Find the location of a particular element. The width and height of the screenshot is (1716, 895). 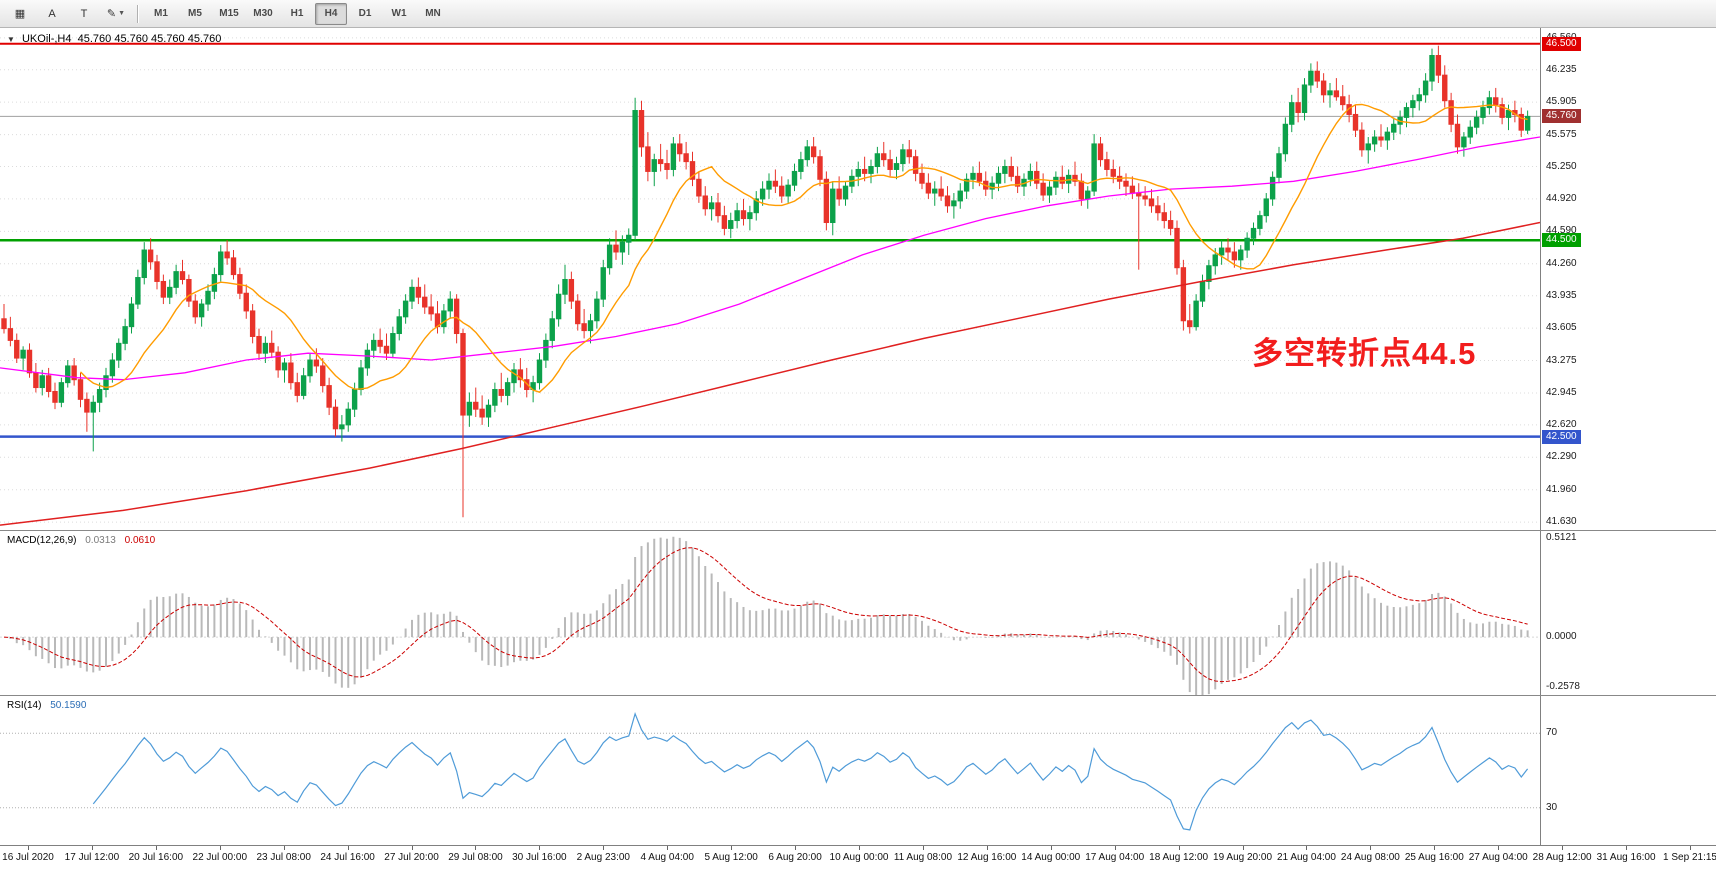

time-label: 28 Aug 12:00 is located at coordinates (1562, 857).